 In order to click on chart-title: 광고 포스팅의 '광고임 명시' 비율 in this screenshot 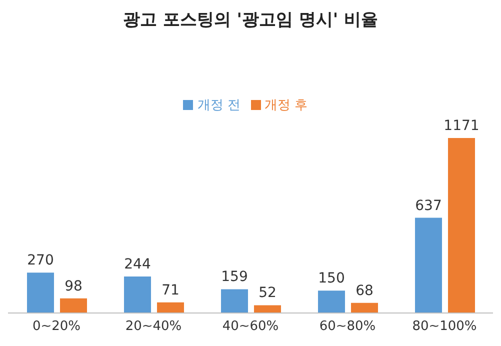, I will do `click(251, 20)`.